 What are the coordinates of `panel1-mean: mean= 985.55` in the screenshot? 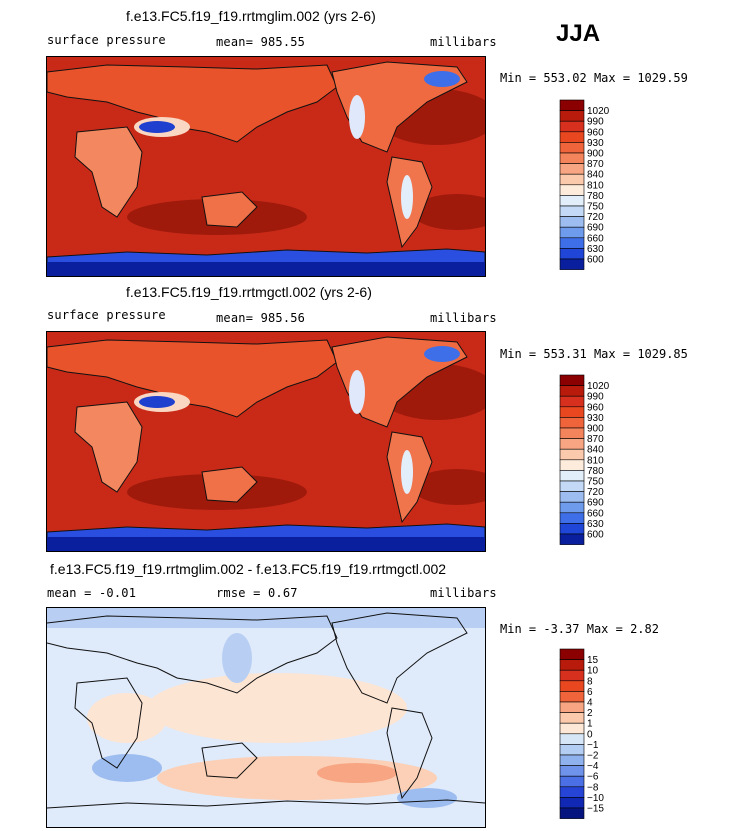 It's located at (260, 42).